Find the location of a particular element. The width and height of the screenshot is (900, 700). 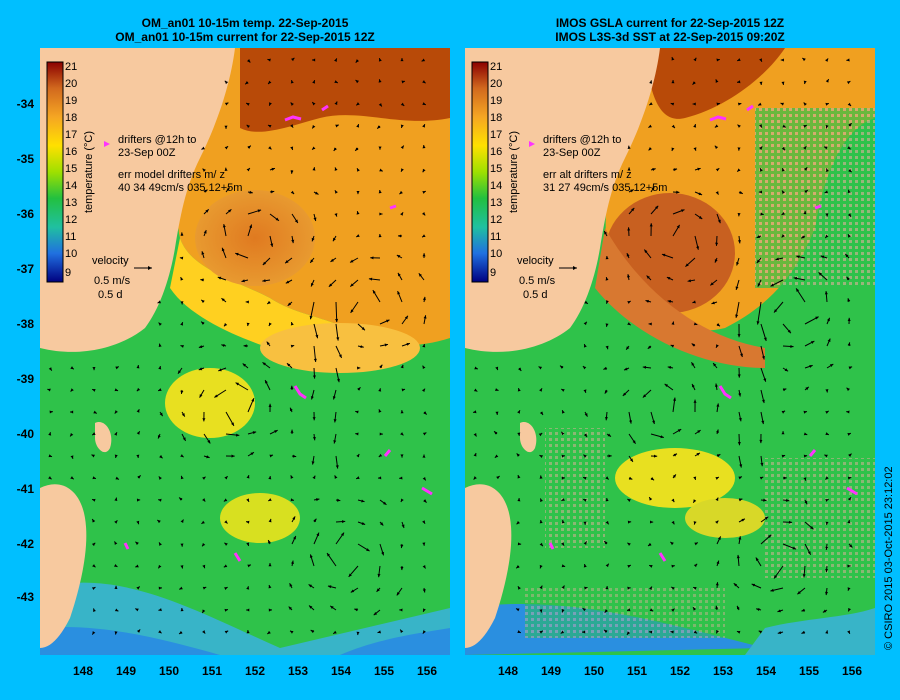

y-tick-label: -34 is located at coordinates (25, 104).